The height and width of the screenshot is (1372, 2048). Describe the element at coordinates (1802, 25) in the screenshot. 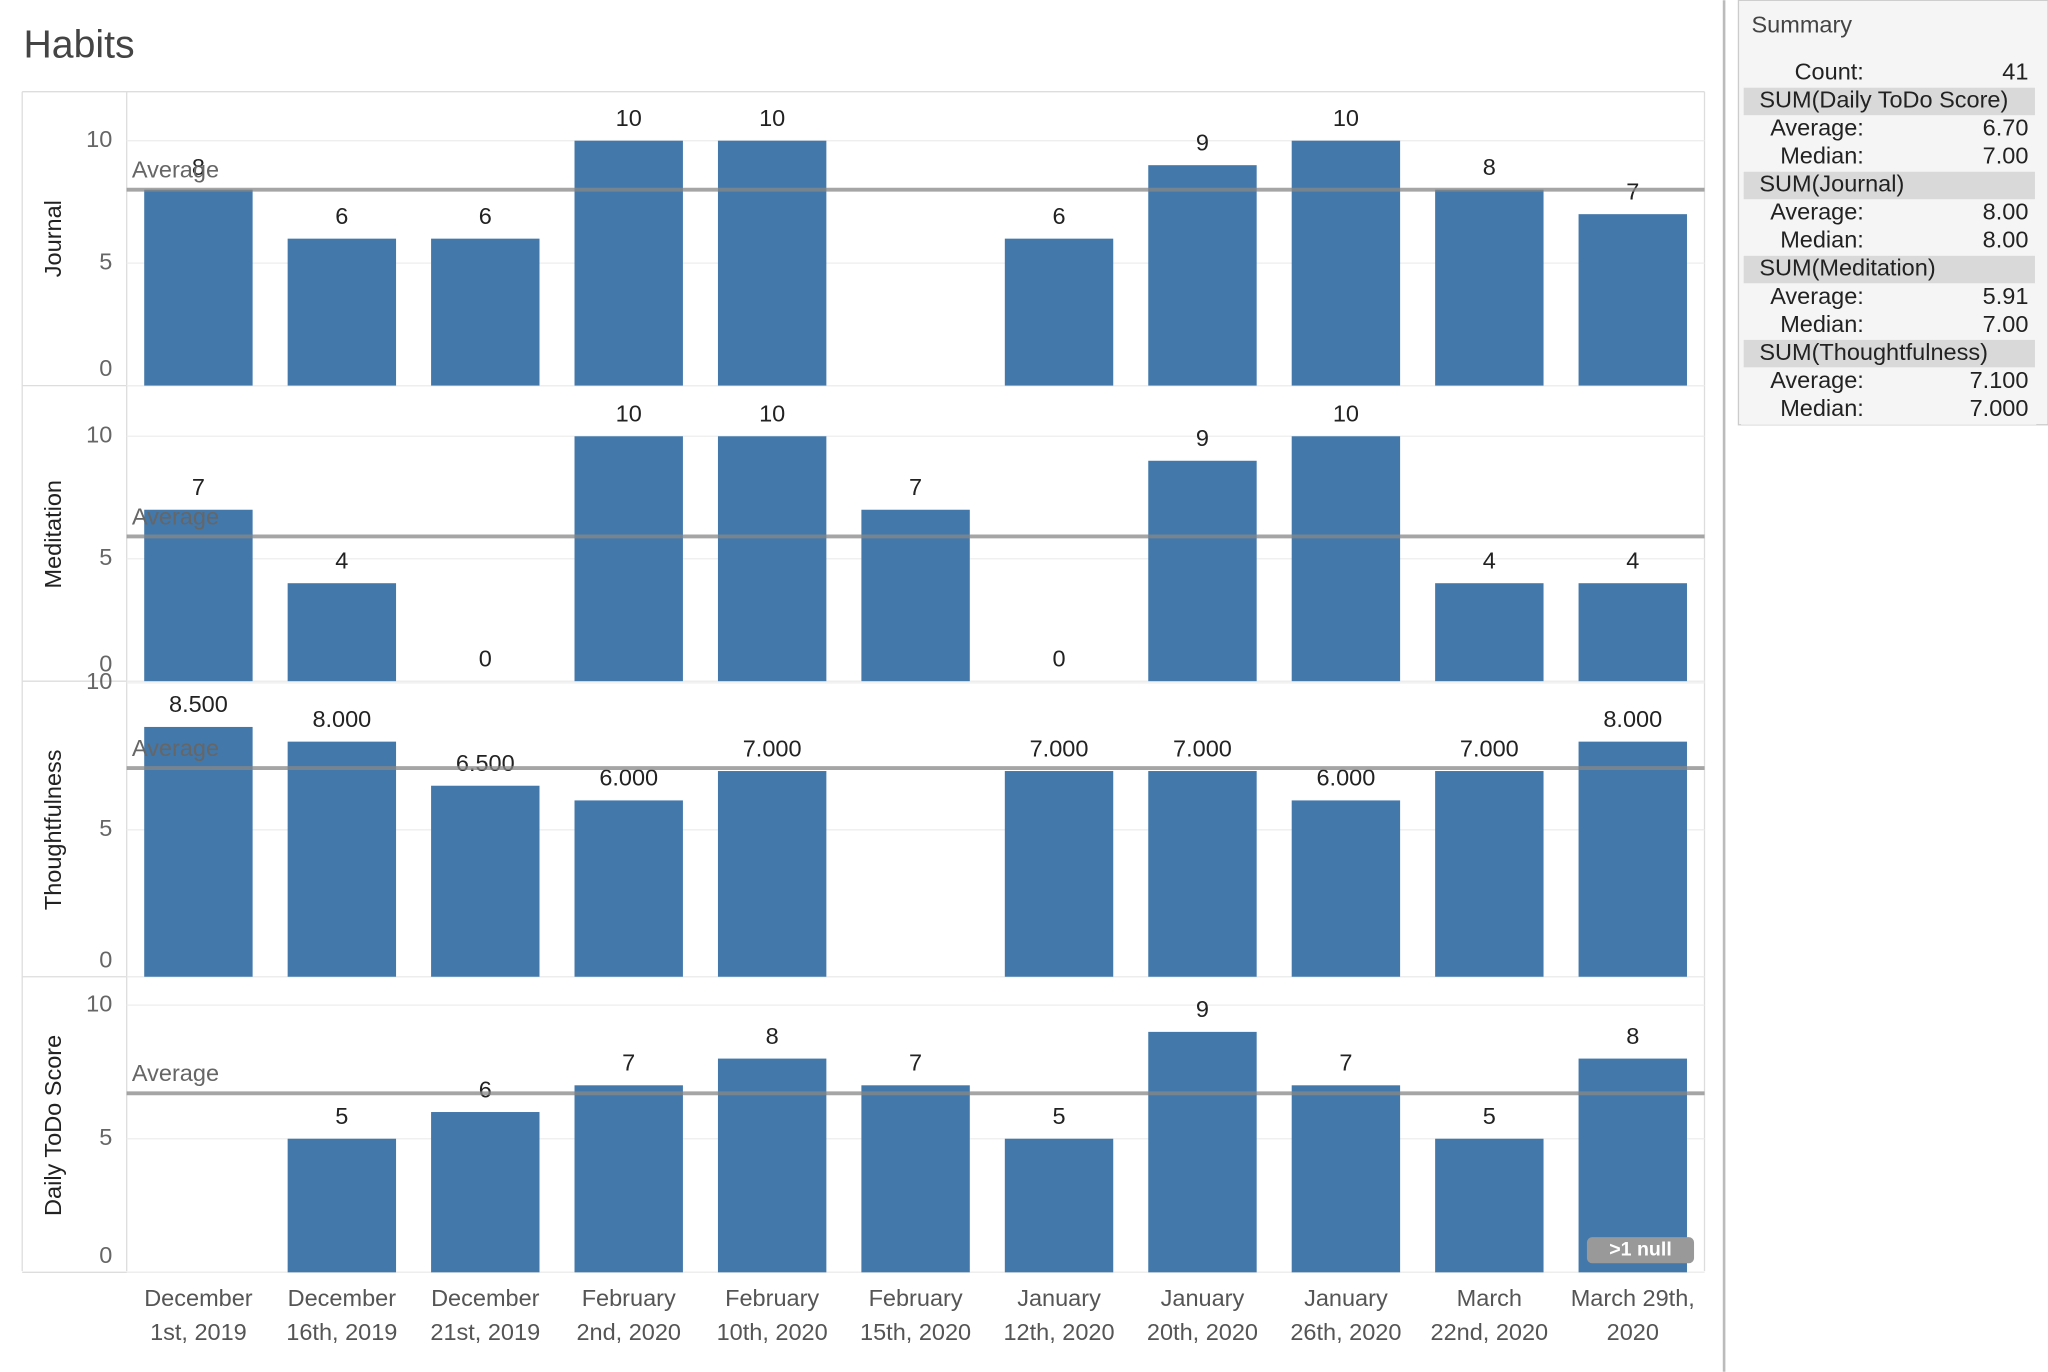

I see `summary-title: Summary` at that location.